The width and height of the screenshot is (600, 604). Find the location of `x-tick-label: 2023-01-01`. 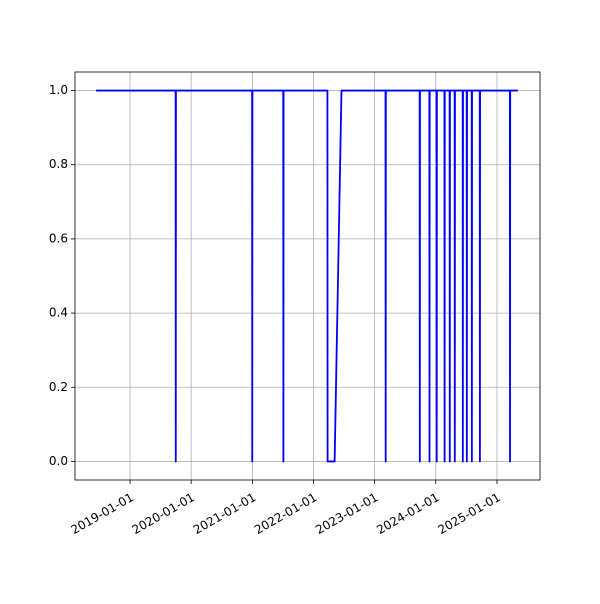

x-tick-label: 2023-01-01 is located at coordinates (346, 513).